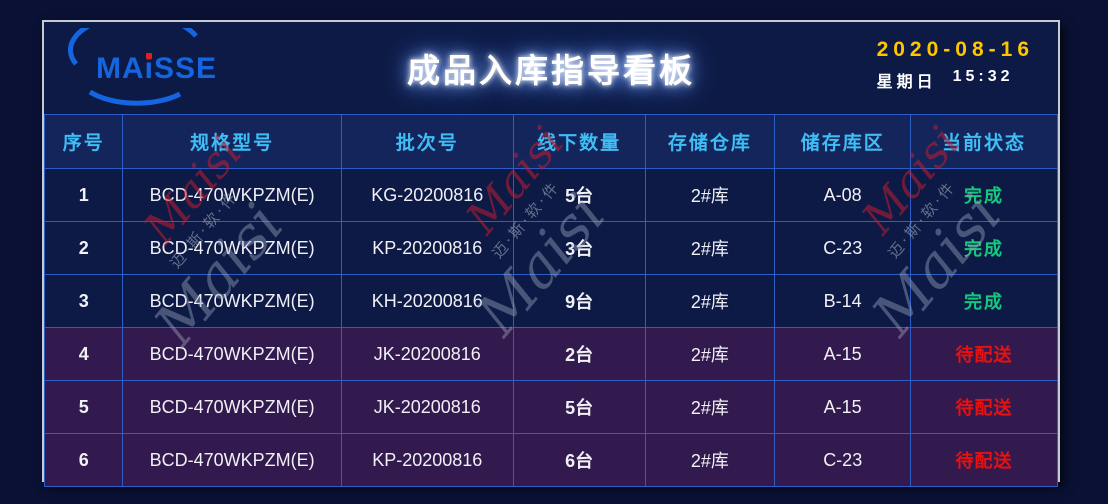  I want to click on table-row: 2 BCD-470WKPZM(E) KP-20200816 3台 2#库 C-23 完成, so click(550, 248).